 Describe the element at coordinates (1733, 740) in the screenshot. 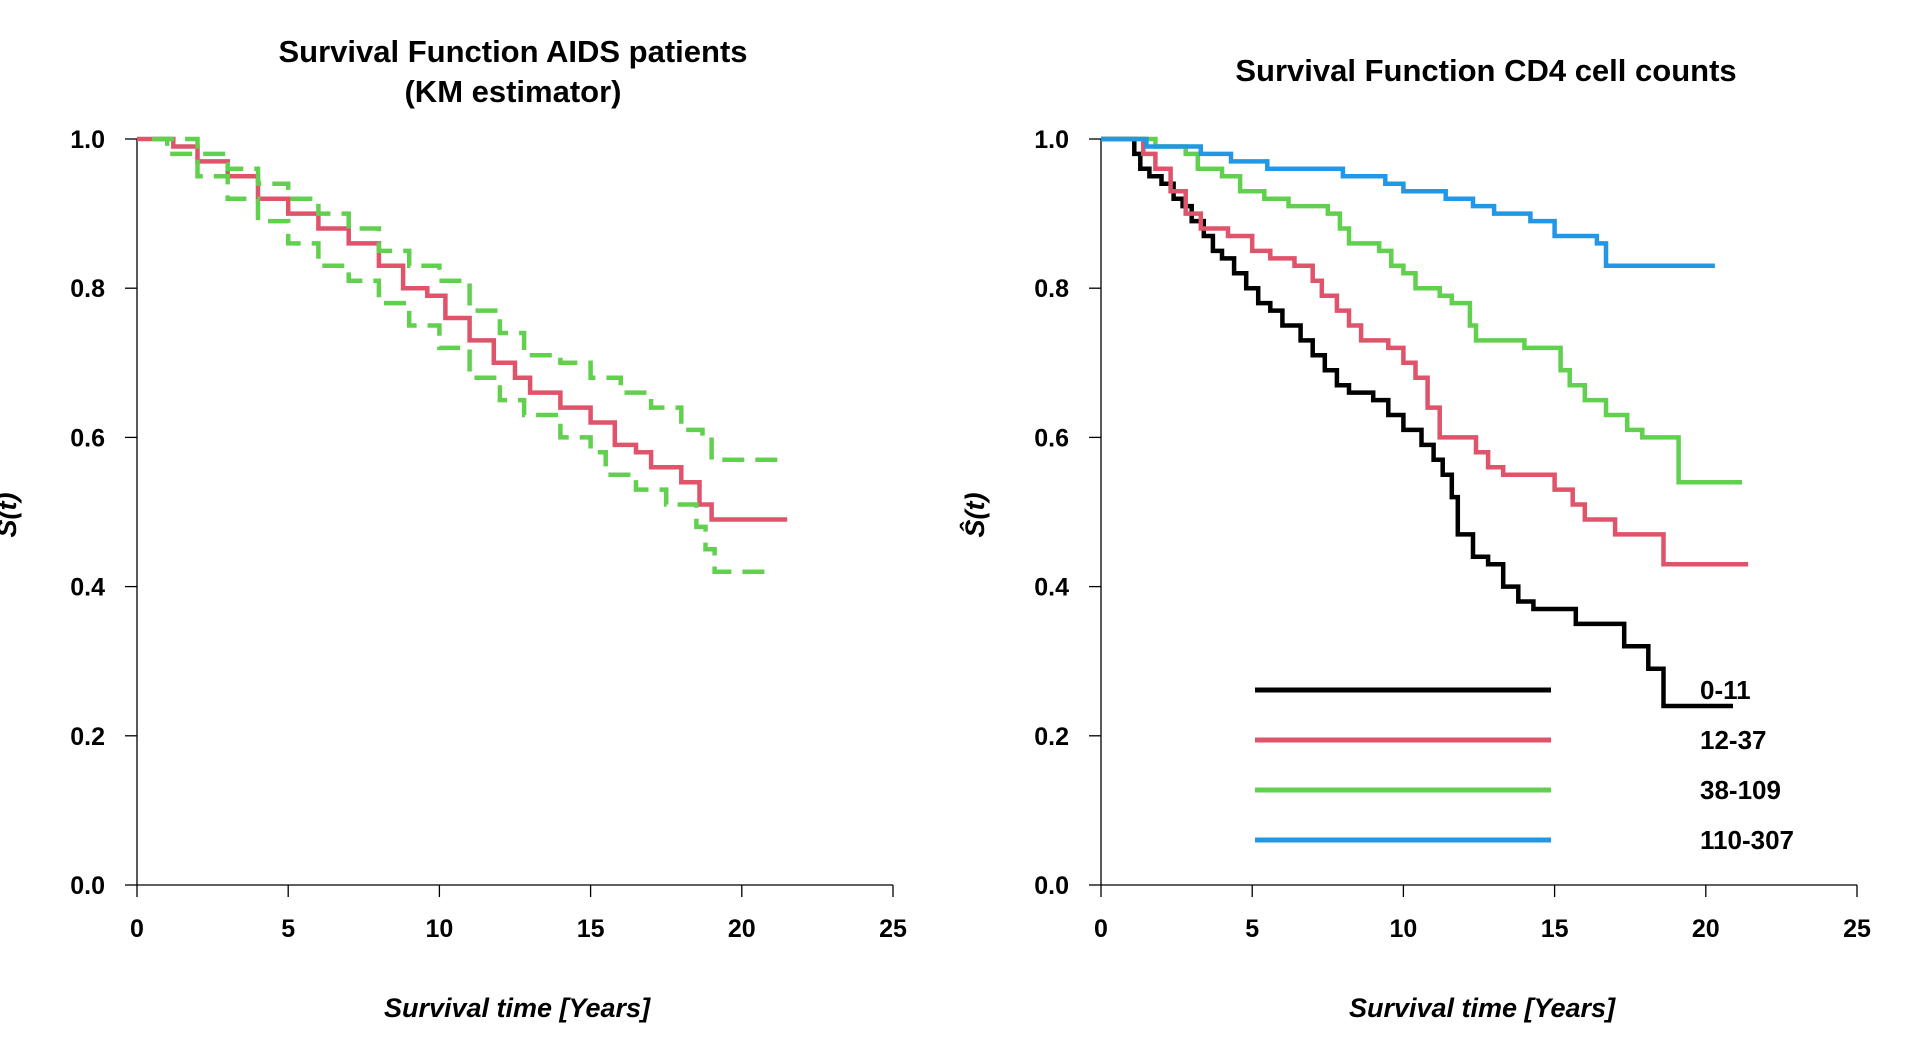

I see `legend-label: 12-37` at that location.